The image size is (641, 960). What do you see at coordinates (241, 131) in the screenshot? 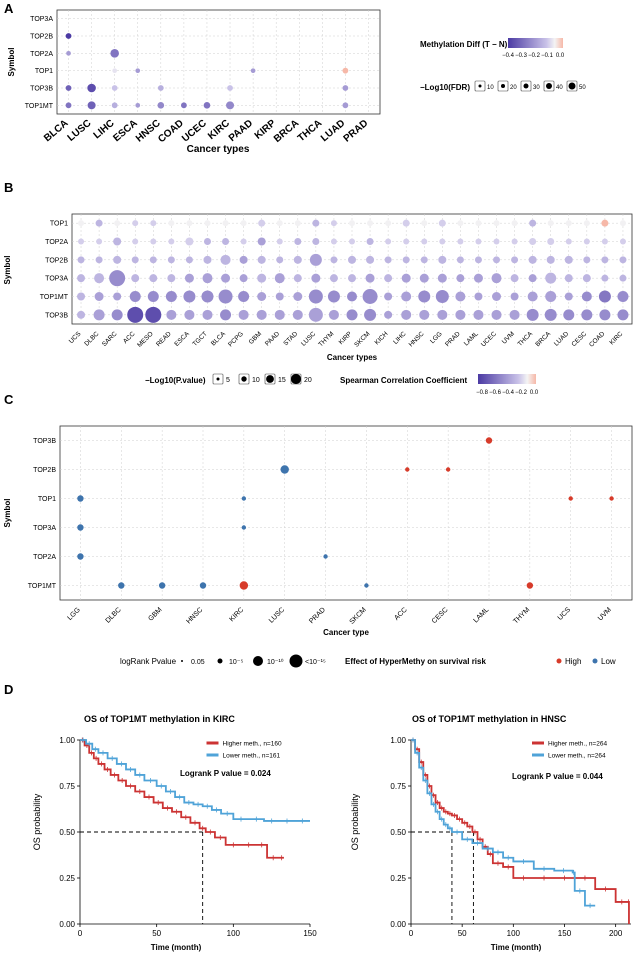
I see `x-tick-label: PAAD` at bounding box center [241, 131].